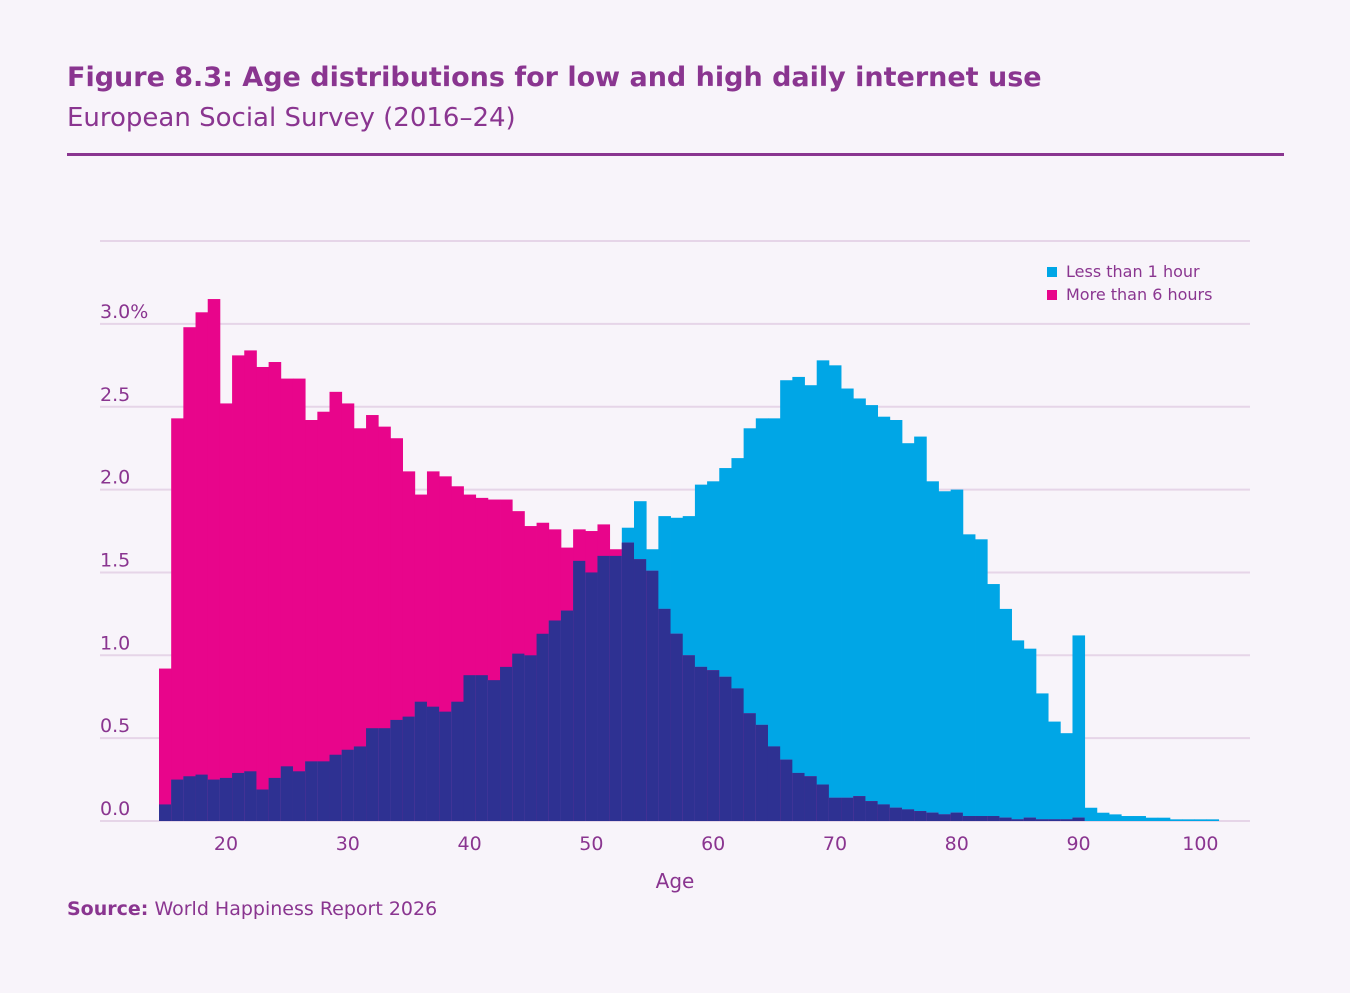 Image resolution: width=1350 pixels, height=993 pixels. Describe the element at coordinates (115, 478) in the screenshot. I see `y-tick-label: 2.0` at that location.